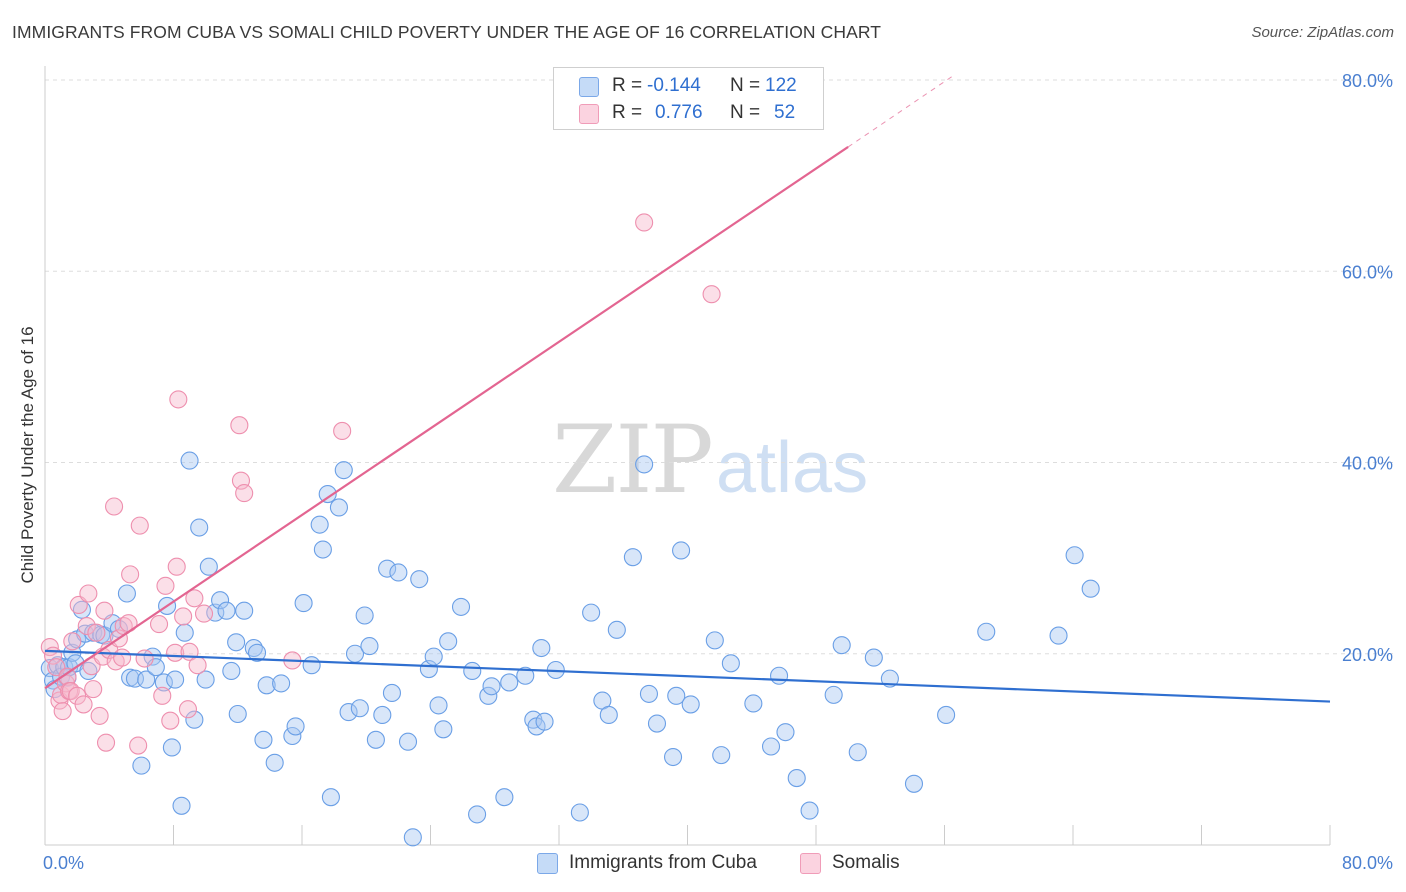 This screenshot has height=892, width=1406. What do you see at coordinates (1367, 272) in the screenshot?
I see `y-tick-label: 60.0%` at bounding box center [1367, 272].